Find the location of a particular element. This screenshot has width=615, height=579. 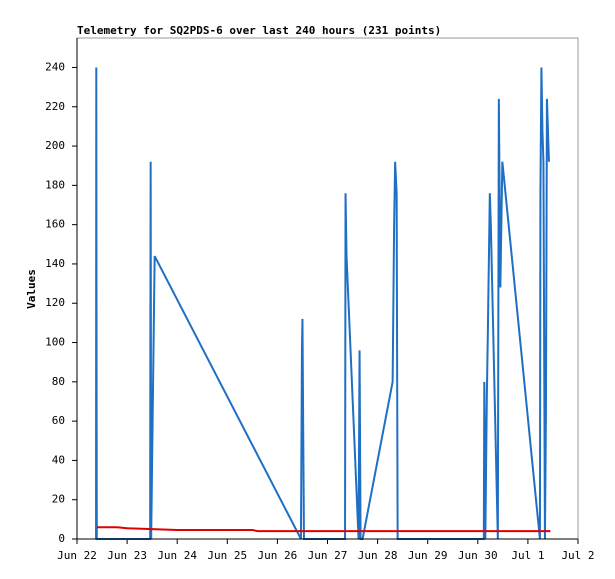

y-tick-label: 20 is located at coordinates (58, 499).